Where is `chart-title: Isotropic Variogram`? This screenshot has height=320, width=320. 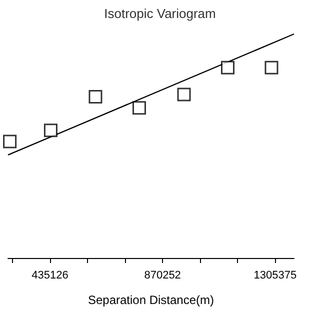
chart-title: Isotropic Variogram is located at coordinates (160, 13).